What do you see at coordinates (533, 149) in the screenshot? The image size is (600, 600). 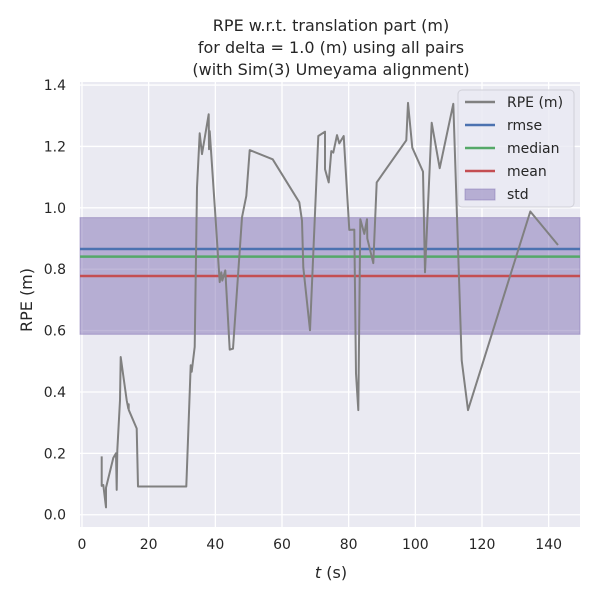 I see `legend-label: median` at bounding box center [533, 149].